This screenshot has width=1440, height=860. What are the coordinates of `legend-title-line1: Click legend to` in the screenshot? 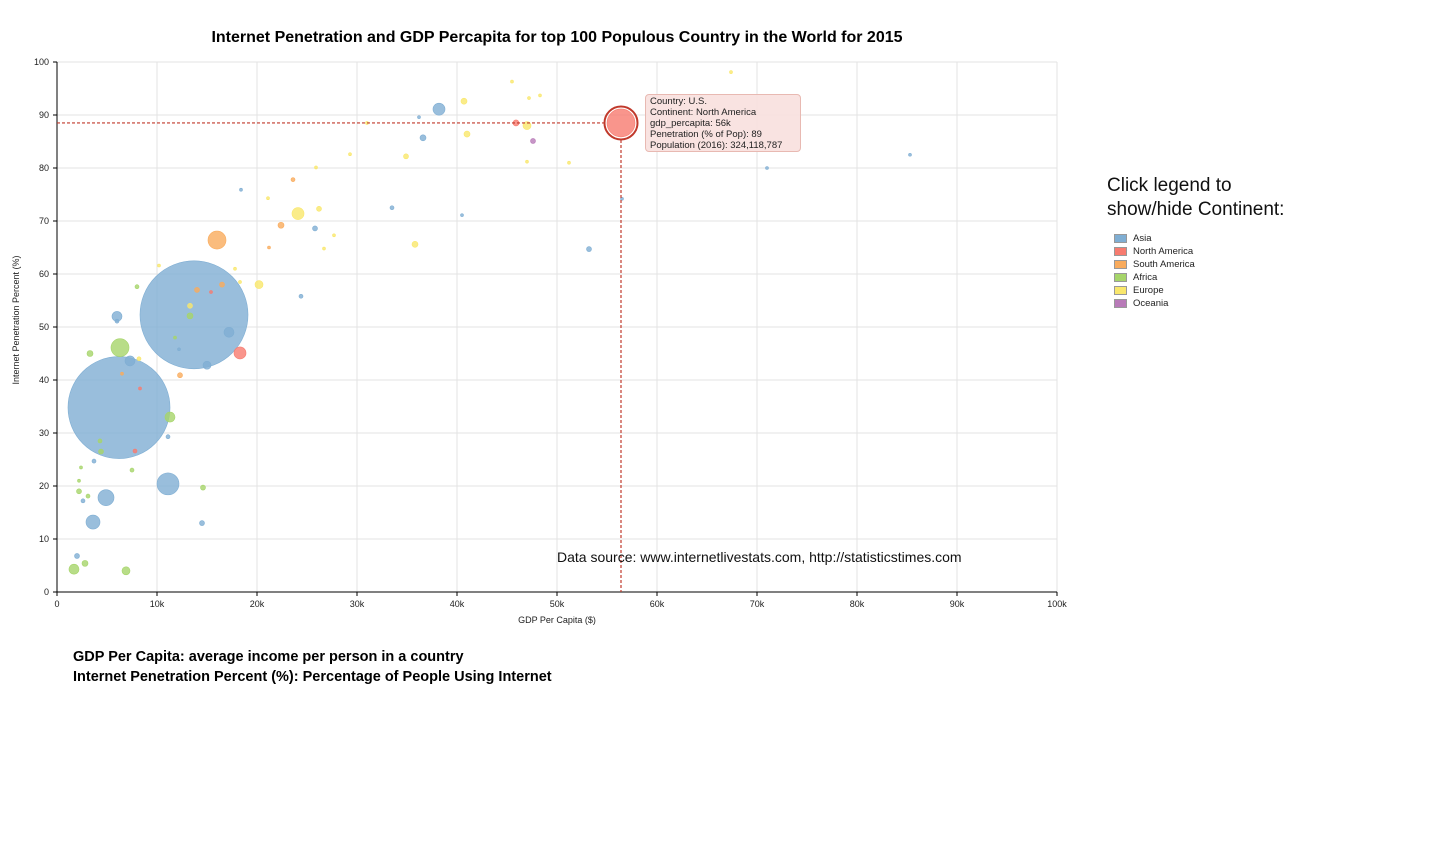 It's located at (1169, 185).